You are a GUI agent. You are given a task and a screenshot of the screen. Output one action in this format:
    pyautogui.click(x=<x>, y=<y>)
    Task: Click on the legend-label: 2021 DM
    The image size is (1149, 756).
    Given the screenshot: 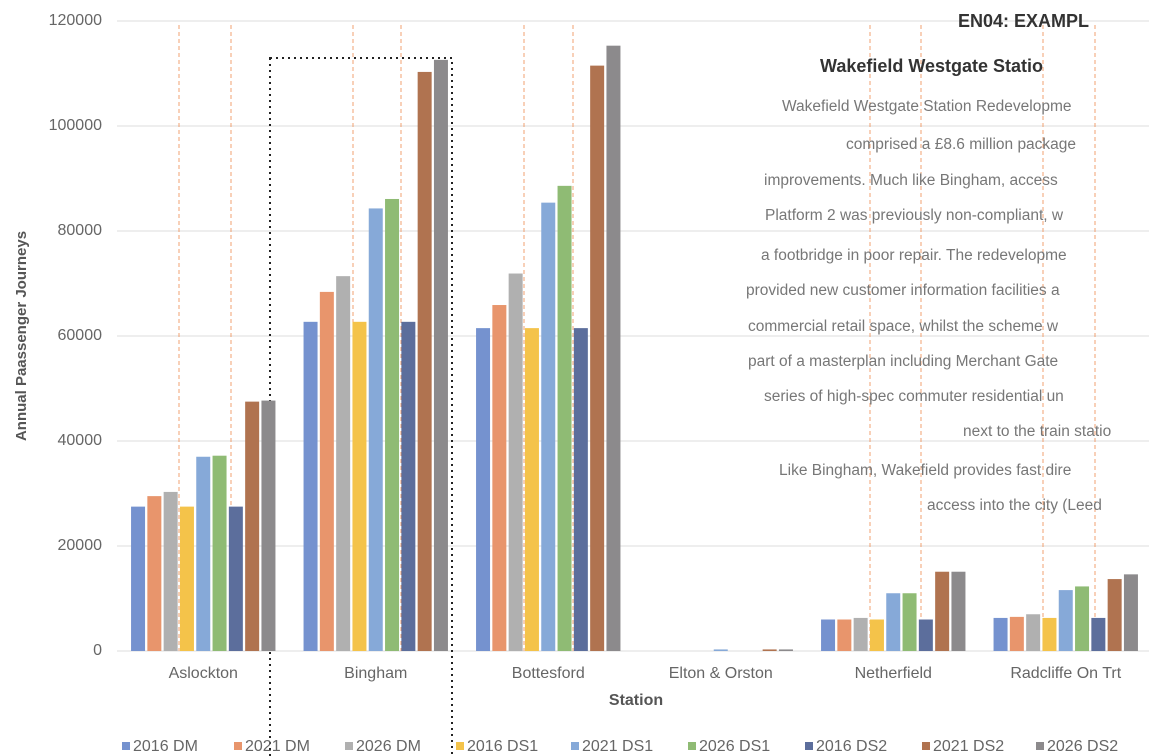 What is the action you would take?
    pyautogui.click(x=277, y=746)
    